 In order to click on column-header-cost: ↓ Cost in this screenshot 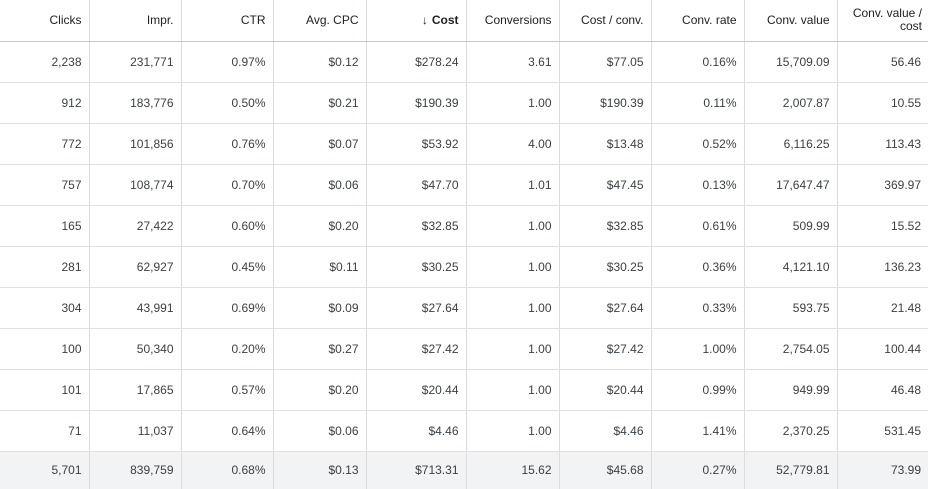, I will do `click(416, 21)`.